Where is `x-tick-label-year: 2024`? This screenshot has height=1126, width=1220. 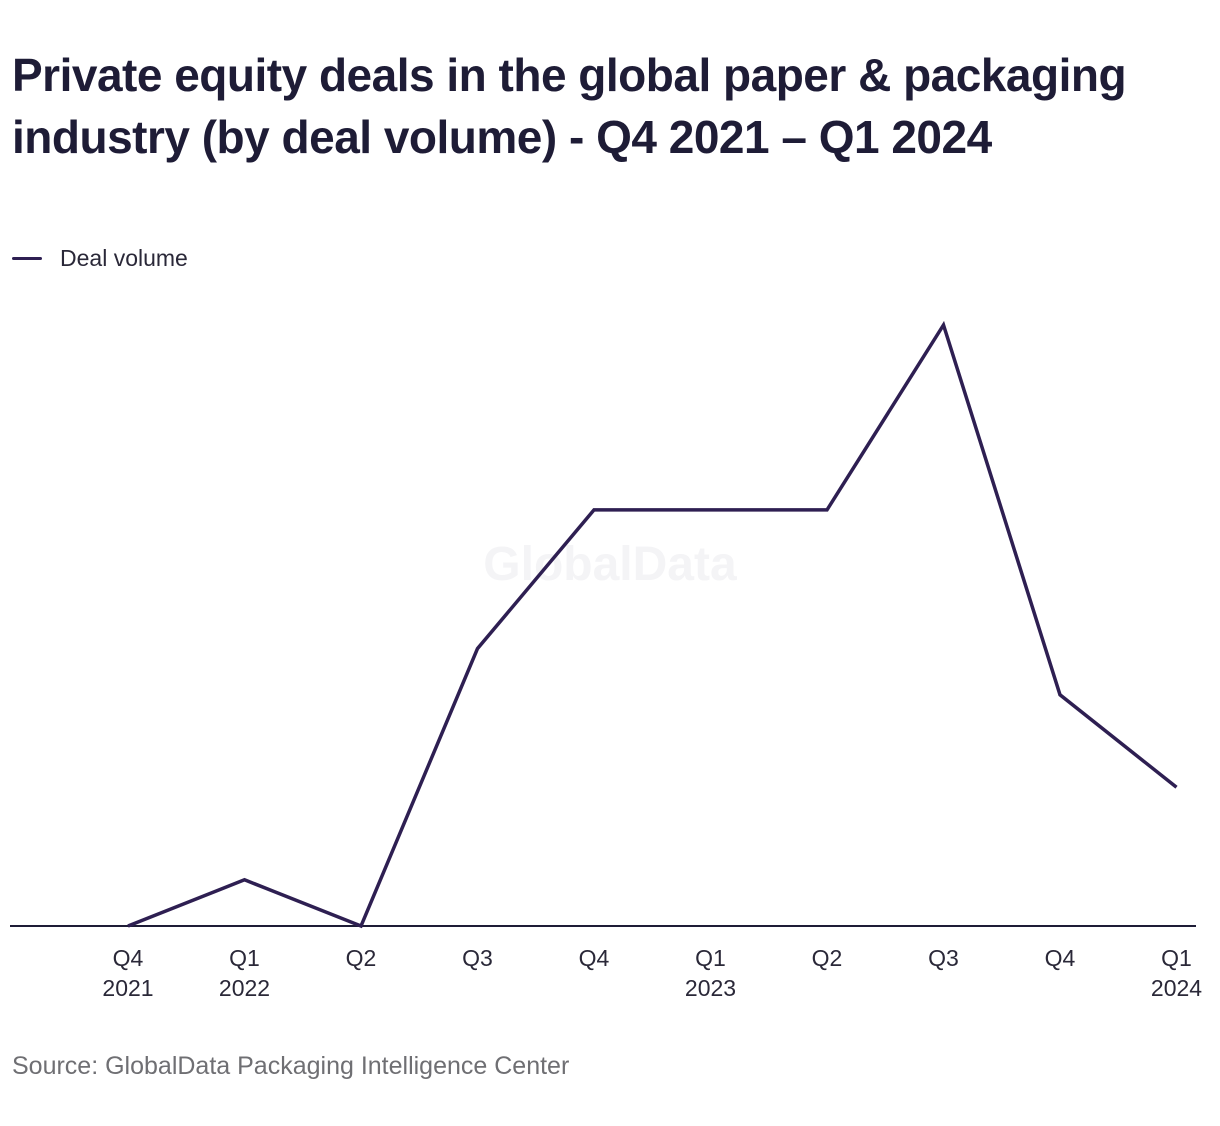 x-tick-label-year: 2024 is located at coordinates (1176, 988).